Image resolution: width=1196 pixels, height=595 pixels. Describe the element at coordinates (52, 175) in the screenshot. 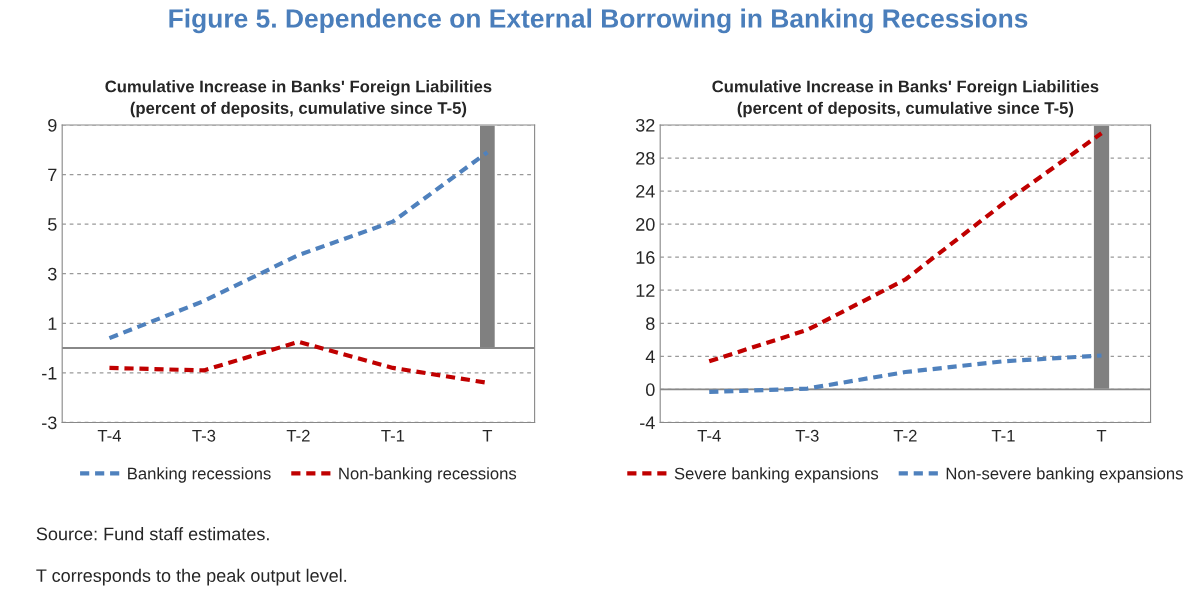

I see `y-tick-label: 7` at that location.